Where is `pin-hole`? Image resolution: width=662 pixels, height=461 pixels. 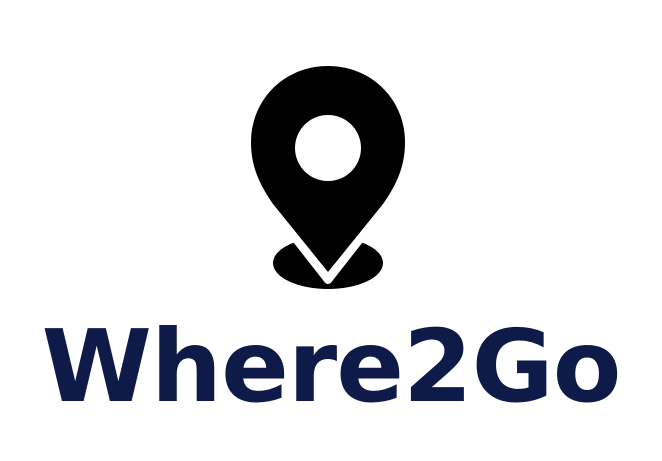
pin-hole is located at coordinates (328, 148).